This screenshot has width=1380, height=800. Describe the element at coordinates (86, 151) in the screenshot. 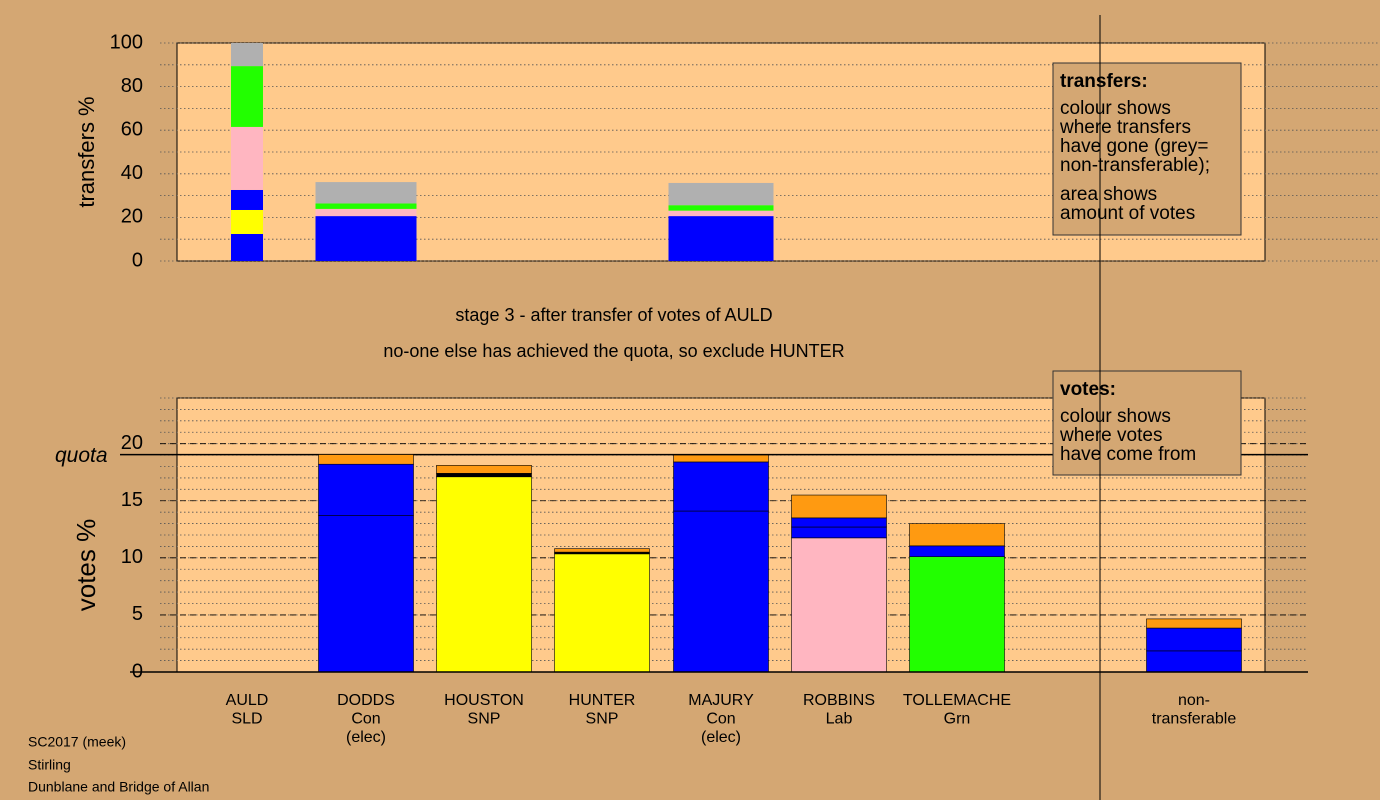

I see `y-axis-title: transfers %` at that location.